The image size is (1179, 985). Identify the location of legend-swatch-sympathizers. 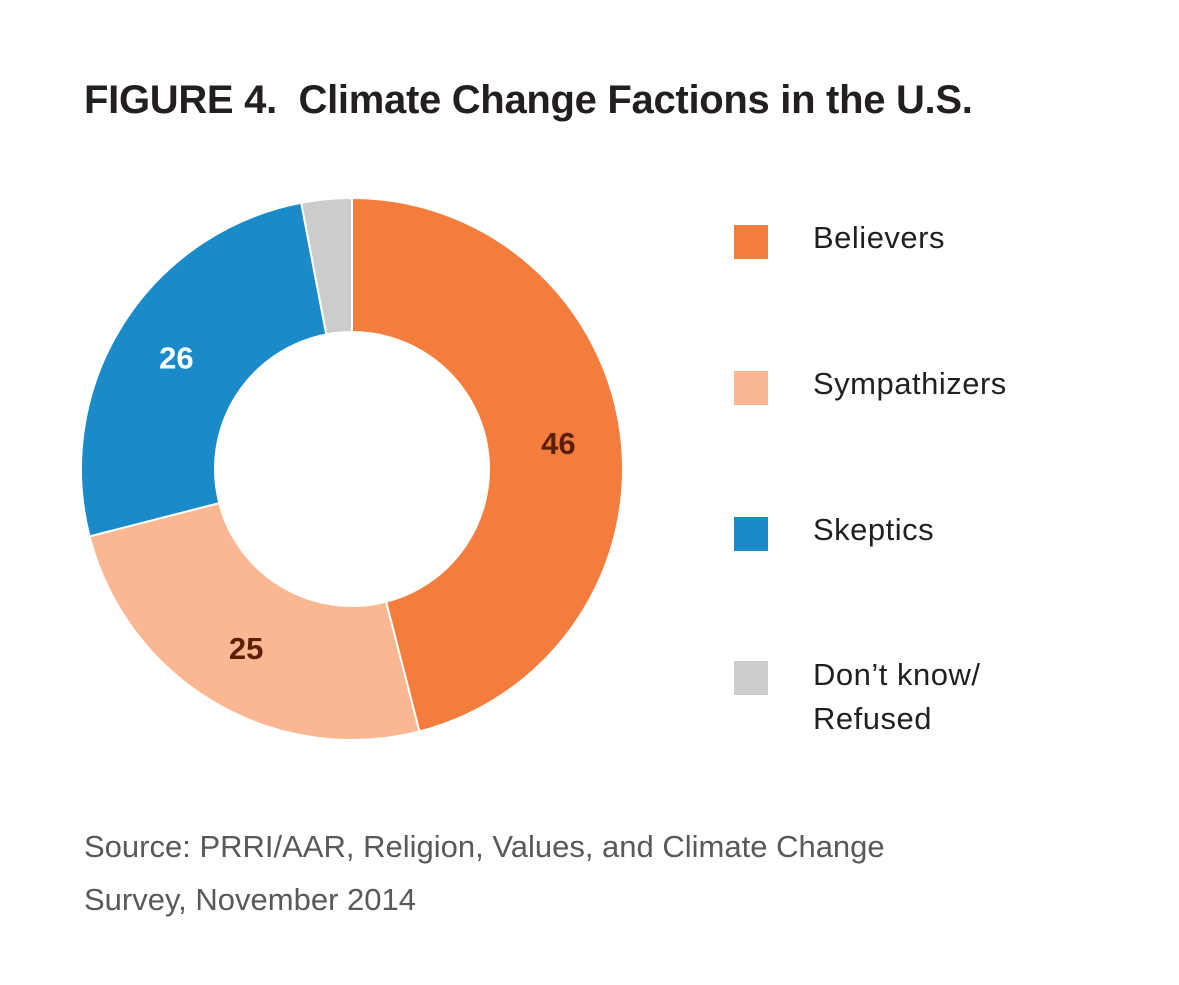
(751, 388).